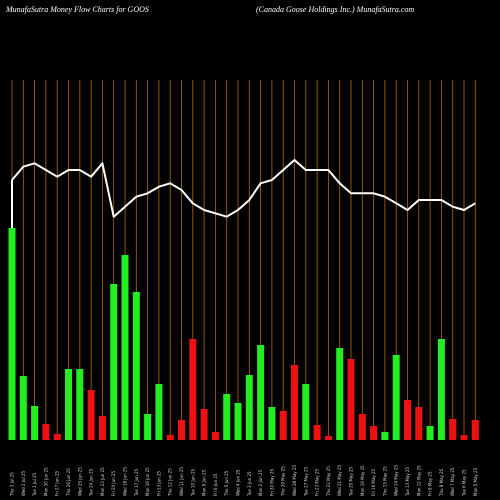  Describe the element at coordinates (294, 480) in the screenshot. I see `x-tick-label: Wed 28 May 25` at that location.